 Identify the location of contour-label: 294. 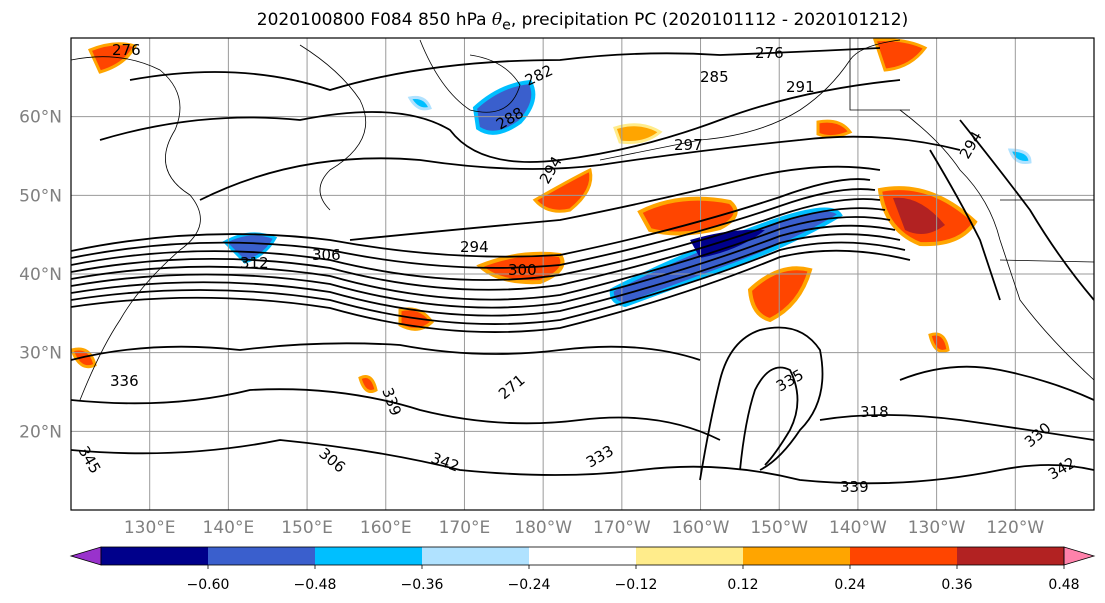
(474, 247).